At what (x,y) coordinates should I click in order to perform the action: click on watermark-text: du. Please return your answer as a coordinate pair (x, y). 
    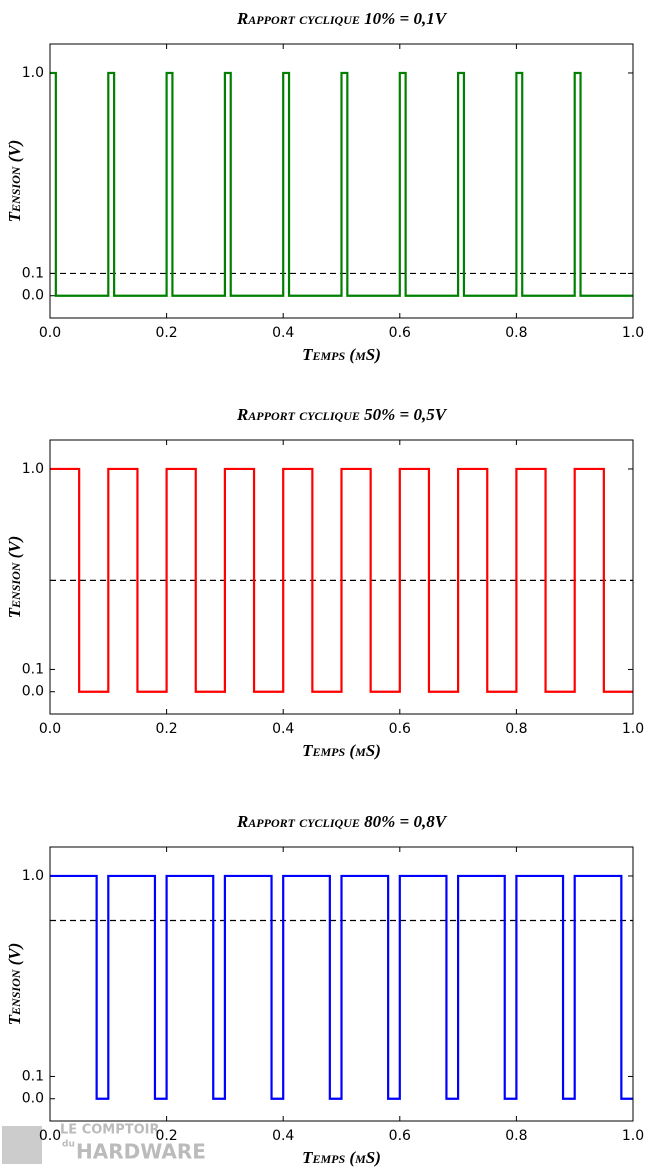
    Looking at the image, I should click on (68, 1145).